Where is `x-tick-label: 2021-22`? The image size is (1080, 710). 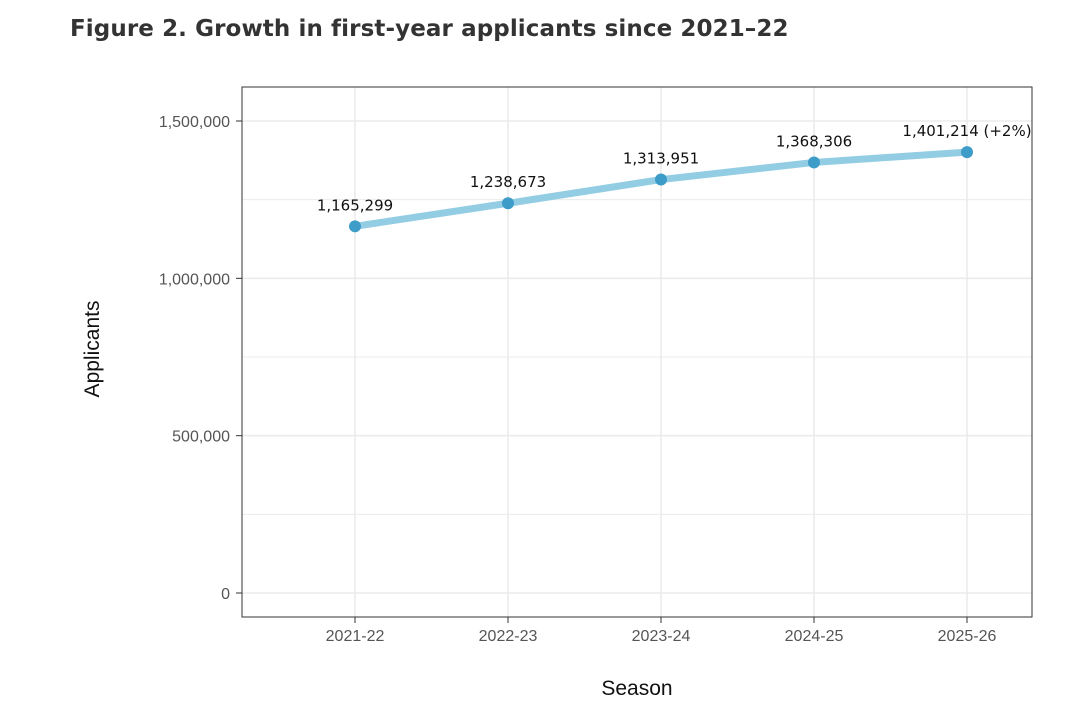
x-tick-label: 2021-22 is located at coordinates (355, 636).